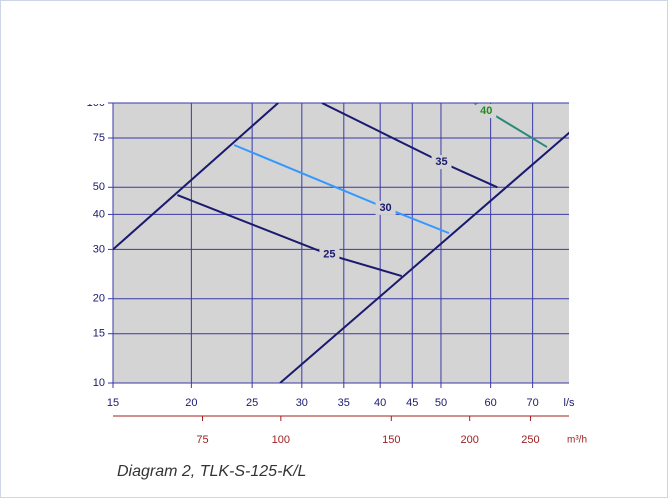 The width and height of the screenshot is (668, 498). What do you see at coordinates (530, 440) in the screenshot?
I see `x2-tick-label: 250` at bounding box center [530, 440].